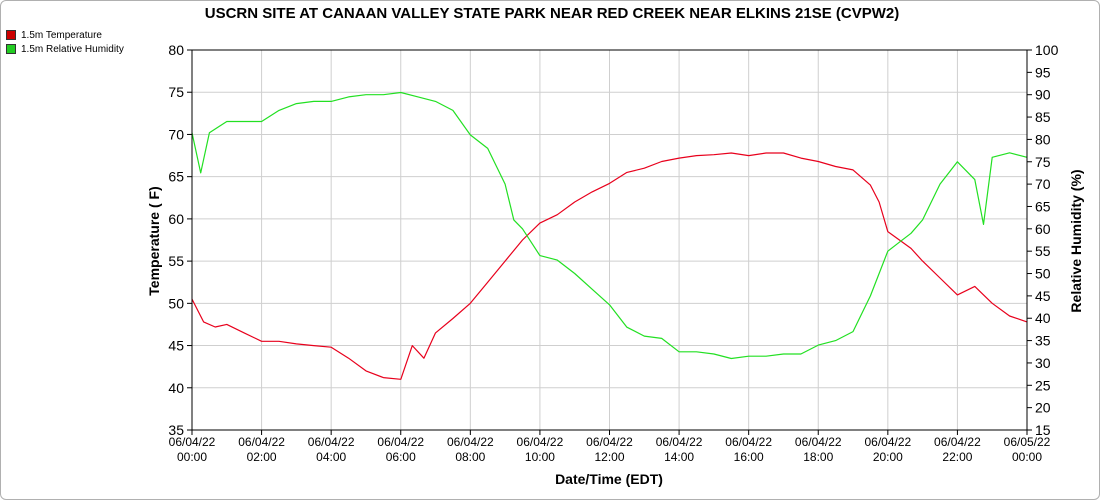  I want to click on y2-tick-label: 70, so click(1043, 184).